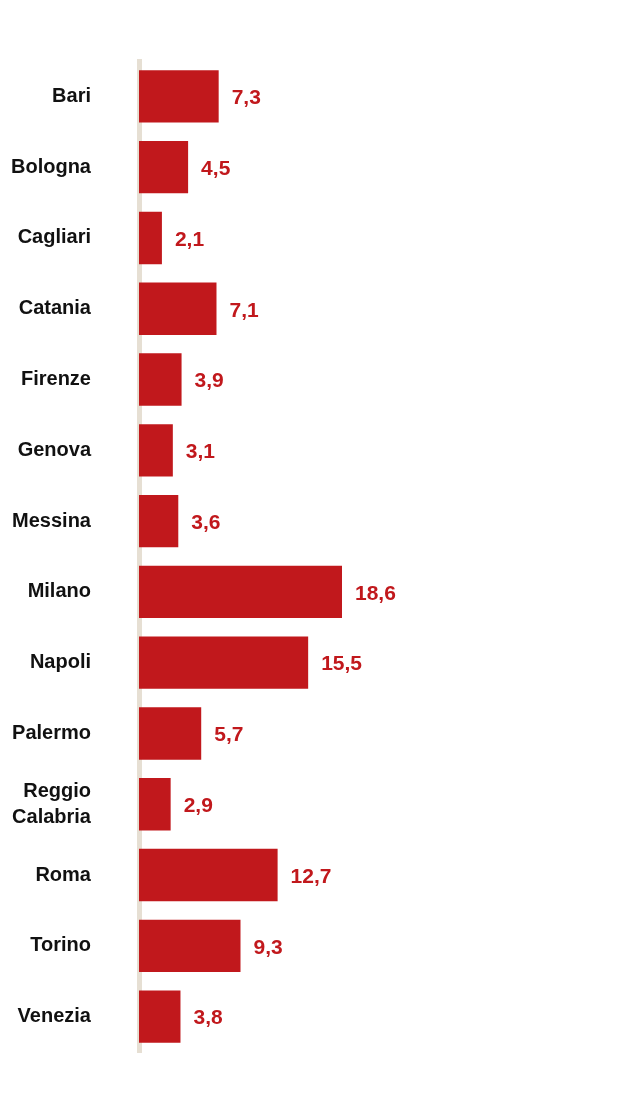  Describe the element at coordinates (311, 875) in the screenshot. I see `data-label: 12,7` at that location.